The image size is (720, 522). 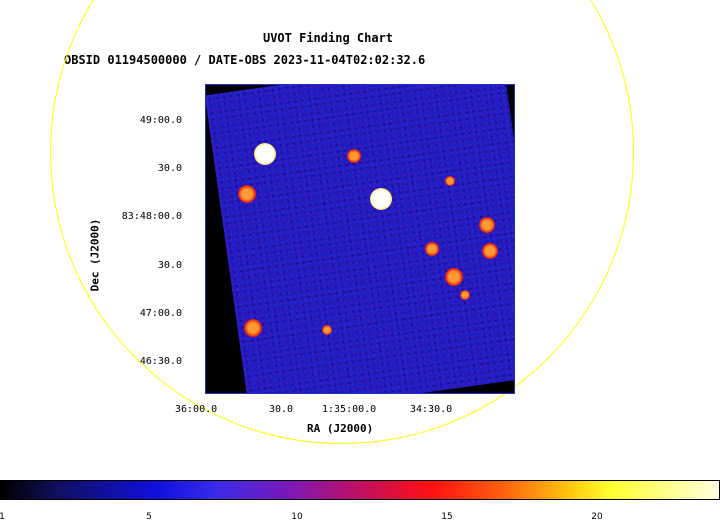 I want to click on x-tick-label: 30.0, so click(x=281, y=409).